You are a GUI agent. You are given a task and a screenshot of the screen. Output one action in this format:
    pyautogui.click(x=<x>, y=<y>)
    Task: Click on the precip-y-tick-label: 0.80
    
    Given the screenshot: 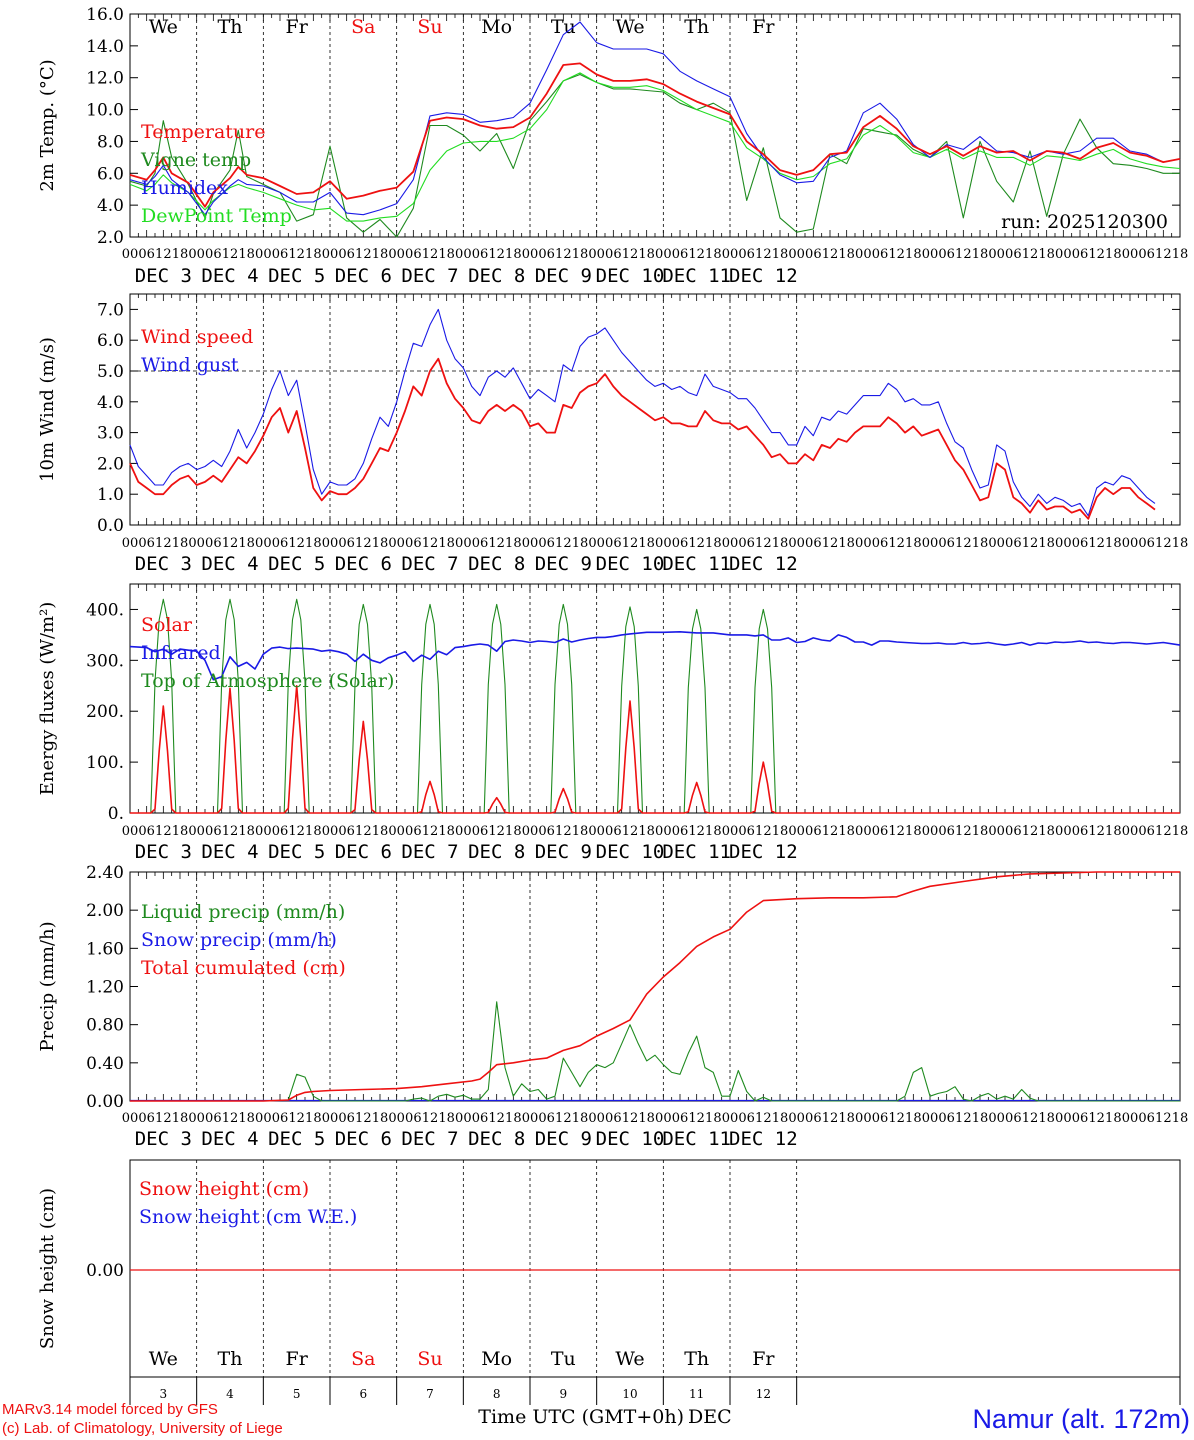 What is the action you would take?
    pyautogui.click(x=105, y=1026)
    